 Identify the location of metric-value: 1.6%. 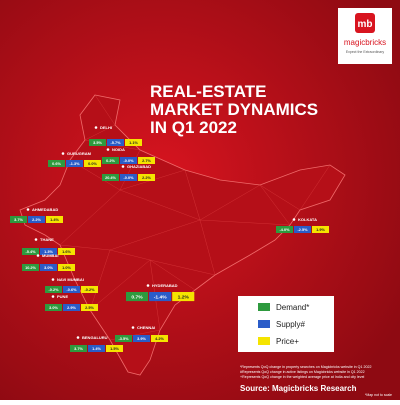
(66, 252).